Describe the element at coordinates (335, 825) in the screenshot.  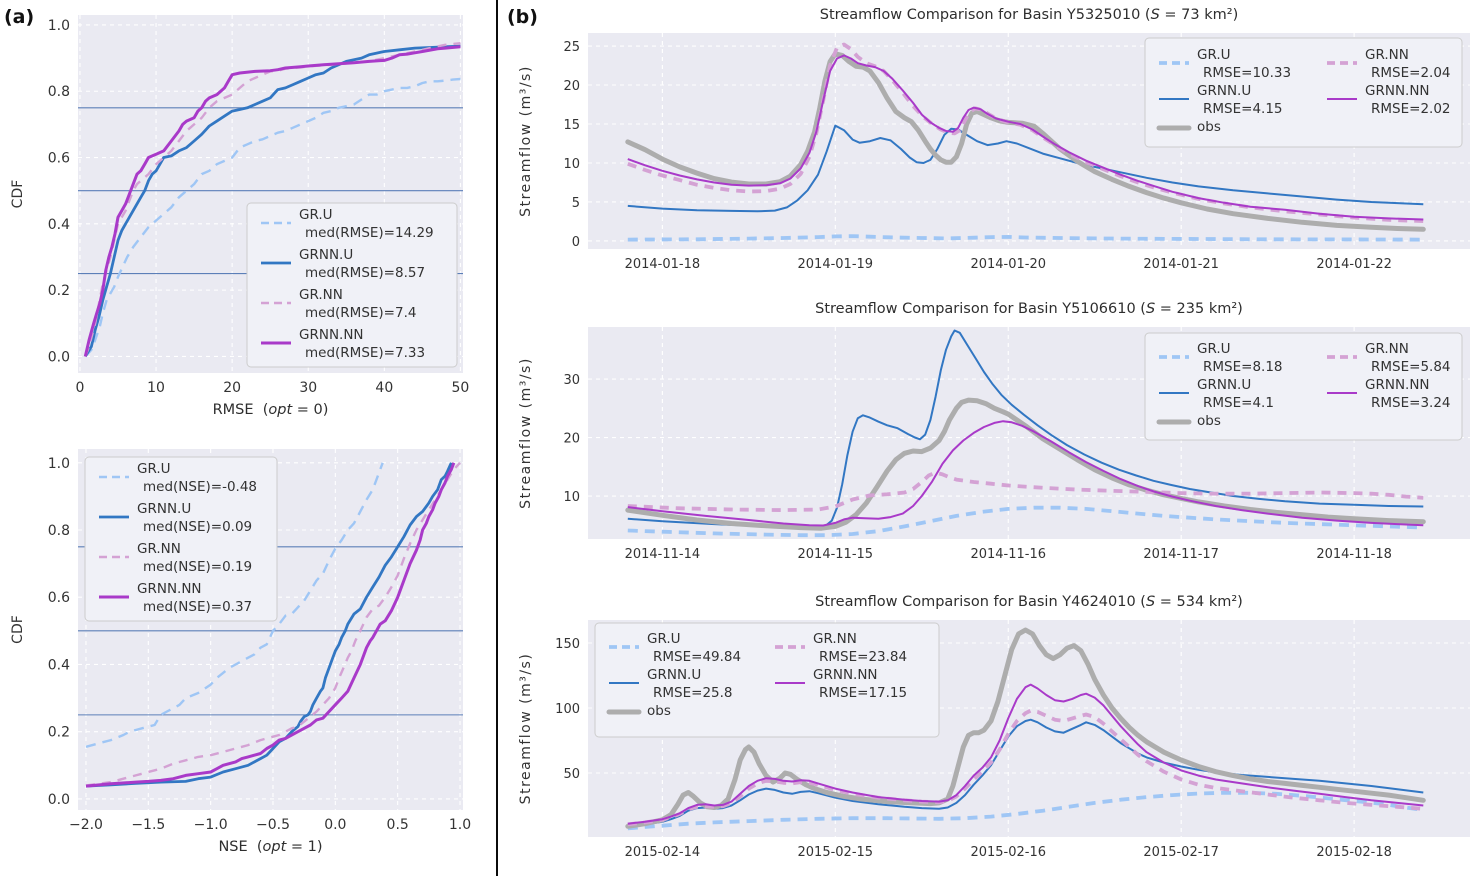
I see `x-tick-label: 0.0` at that location.